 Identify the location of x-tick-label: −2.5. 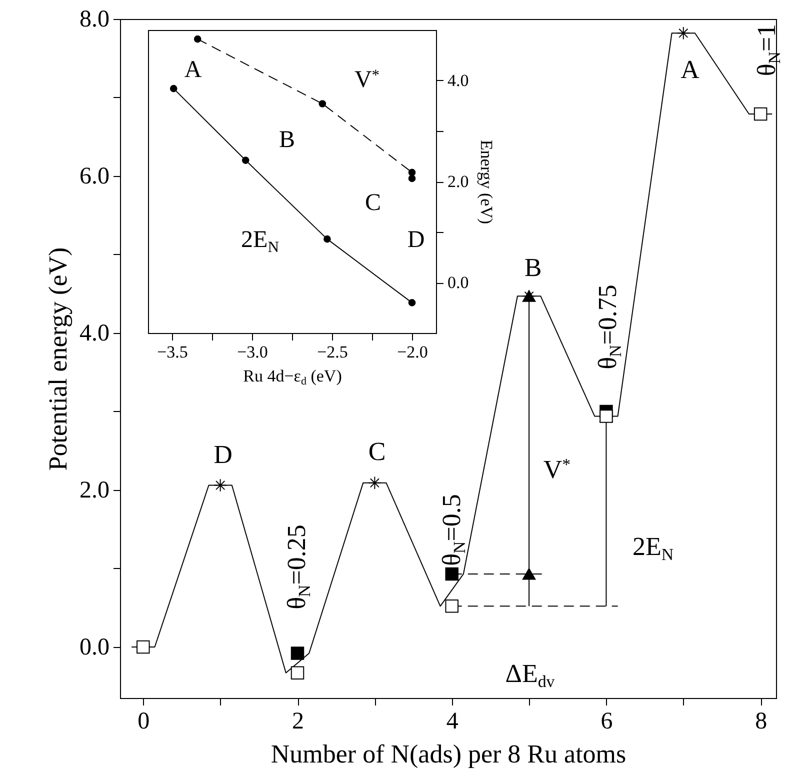
(332, 352).